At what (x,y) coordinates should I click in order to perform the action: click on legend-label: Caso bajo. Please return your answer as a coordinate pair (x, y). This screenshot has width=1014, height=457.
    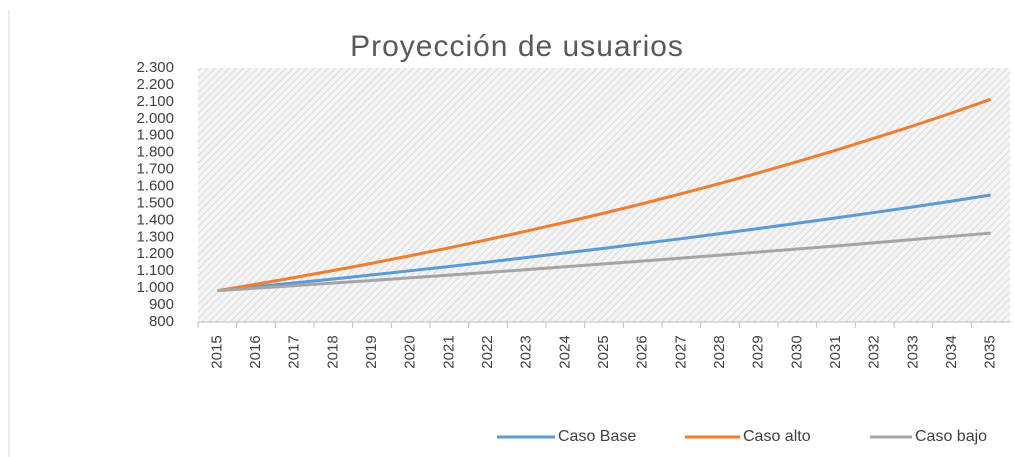
    Looking at the image, I should click on (951, 436).